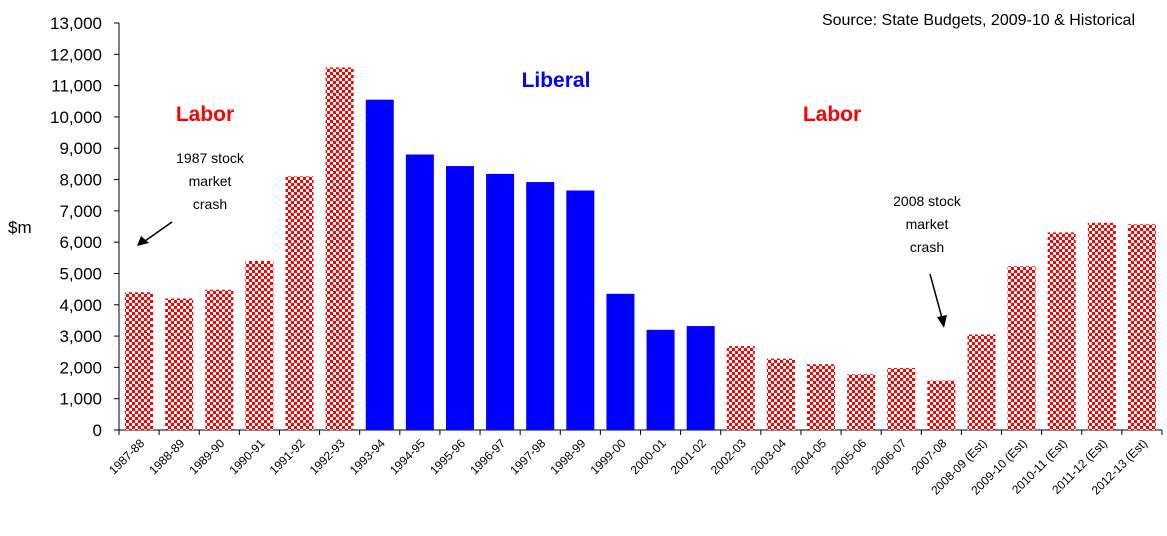 This screenshot has width=1167, height=536. What do you see at coordinates (728, 456) in the screenshot?
I see `x-tick-label: 2002-03` at bounding box center [728, 456].